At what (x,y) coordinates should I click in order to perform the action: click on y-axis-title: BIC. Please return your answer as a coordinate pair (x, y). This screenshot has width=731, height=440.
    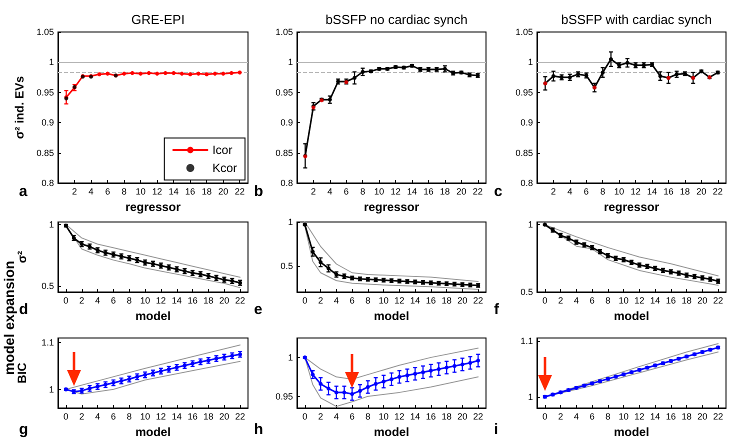
    Looking at the image, I should click on (22, 373).